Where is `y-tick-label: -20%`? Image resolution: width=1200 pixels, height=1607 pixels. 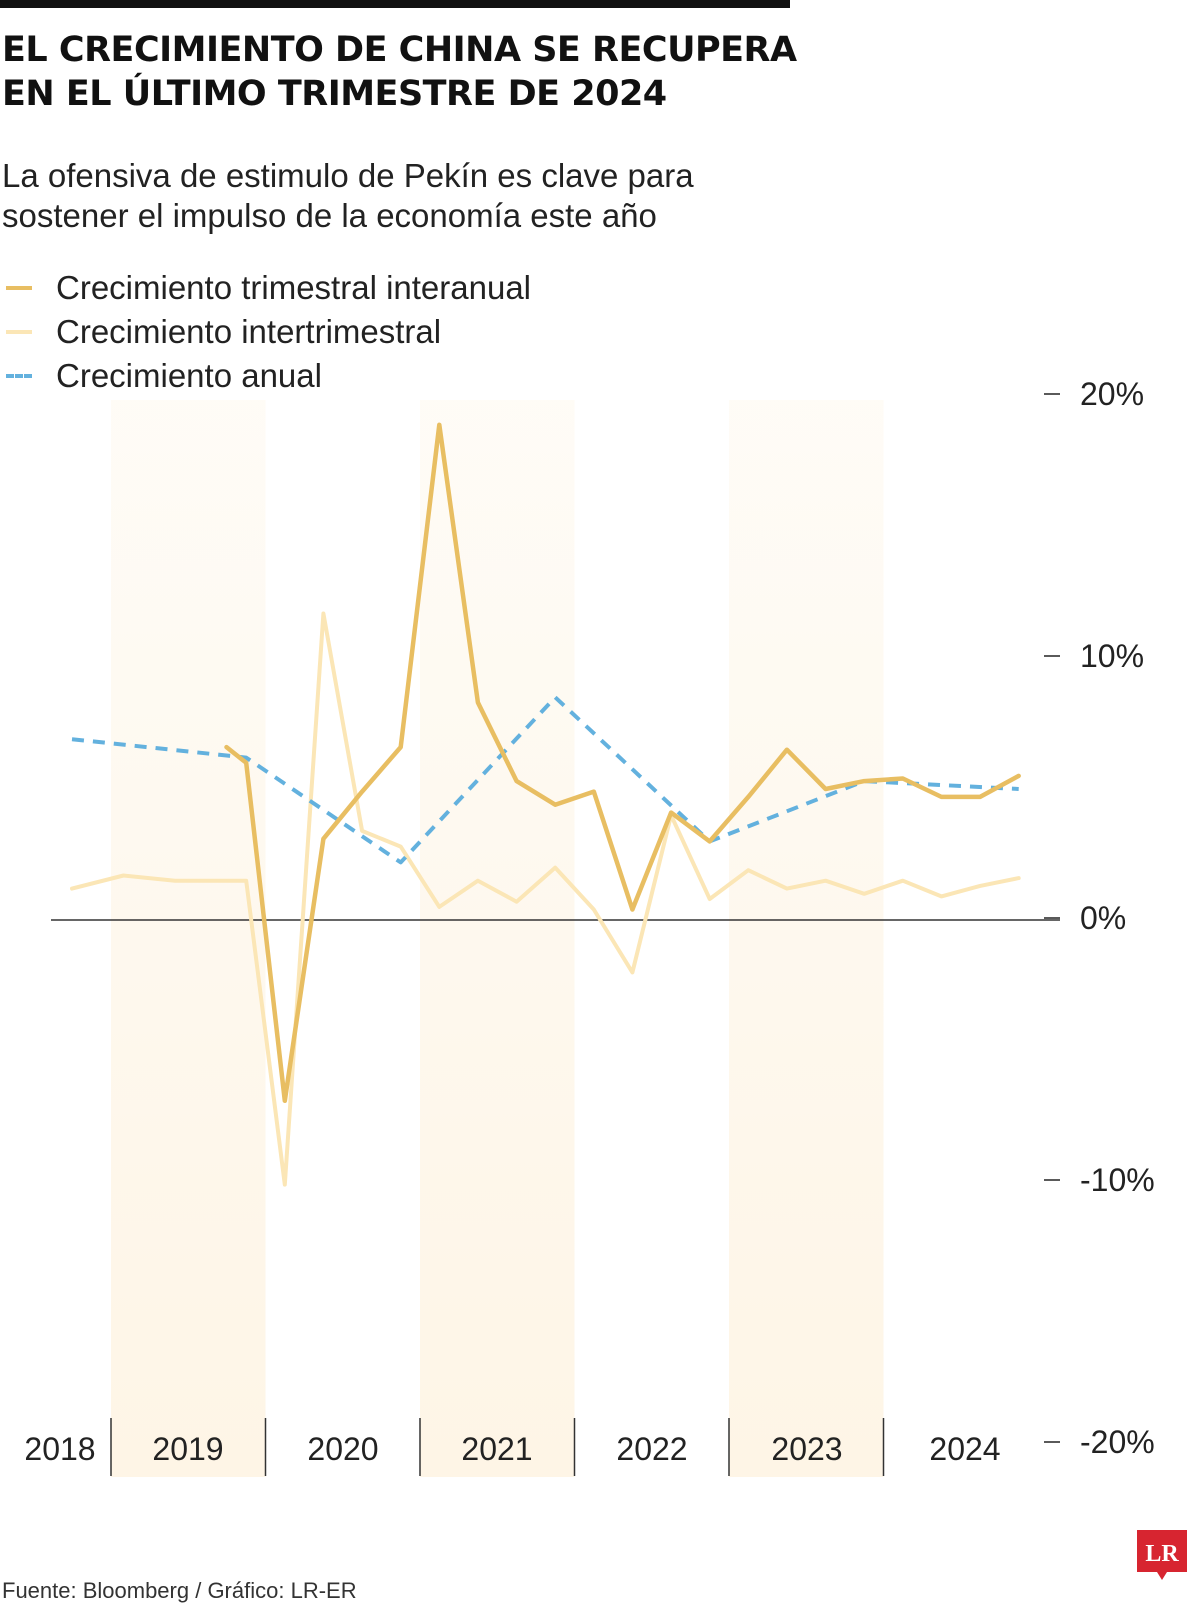 y-tick-label: -20% is located at coordinates (1117, 1442).